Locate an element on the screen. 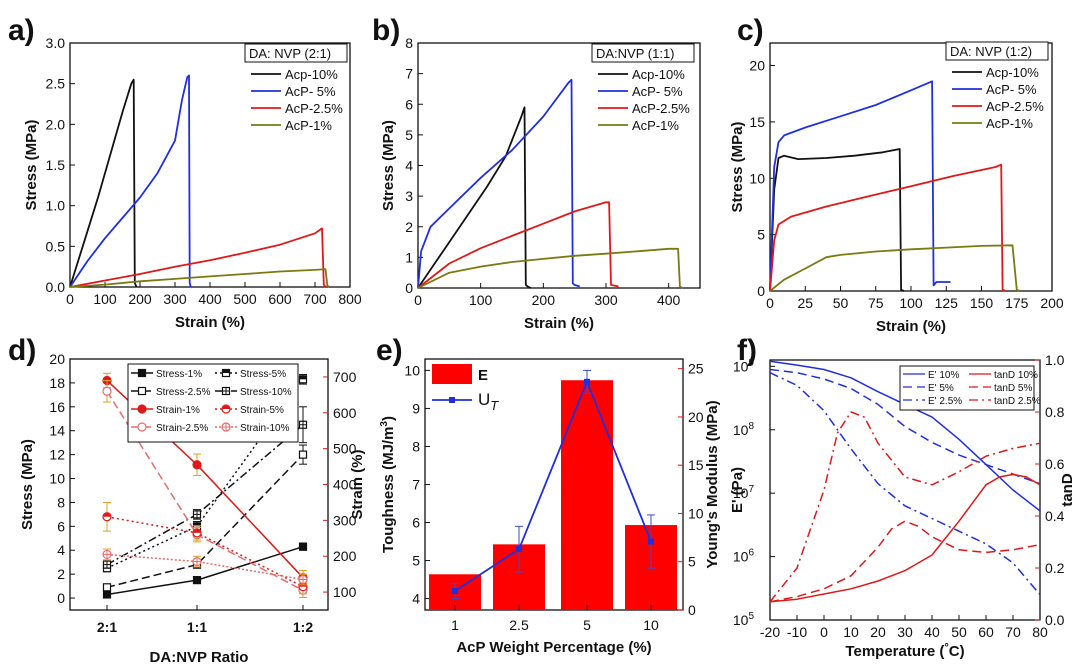 The image size is (1080, 669). y-axis-label-e-main: Toughness (MJ/m is located at coordinates (388, 490).